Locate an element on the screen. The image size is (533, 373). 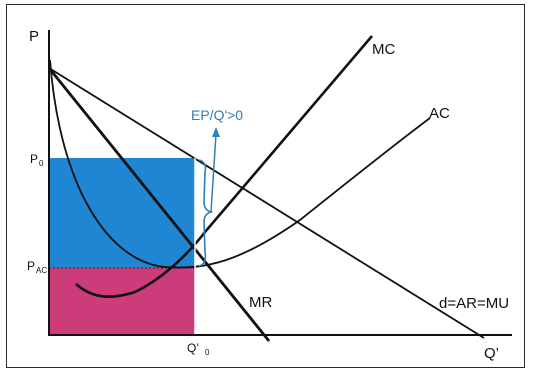
annotation-arrow is located at coordinates (213, 173).